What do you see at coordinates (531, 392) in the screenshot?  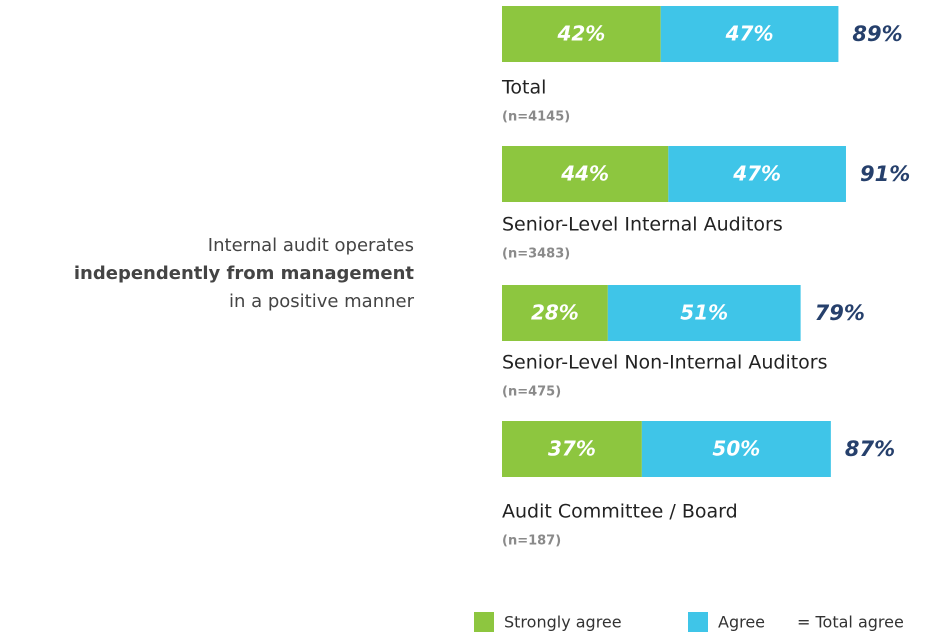 I see `sample-size: (n=475)` at bounding box center [531, 392].